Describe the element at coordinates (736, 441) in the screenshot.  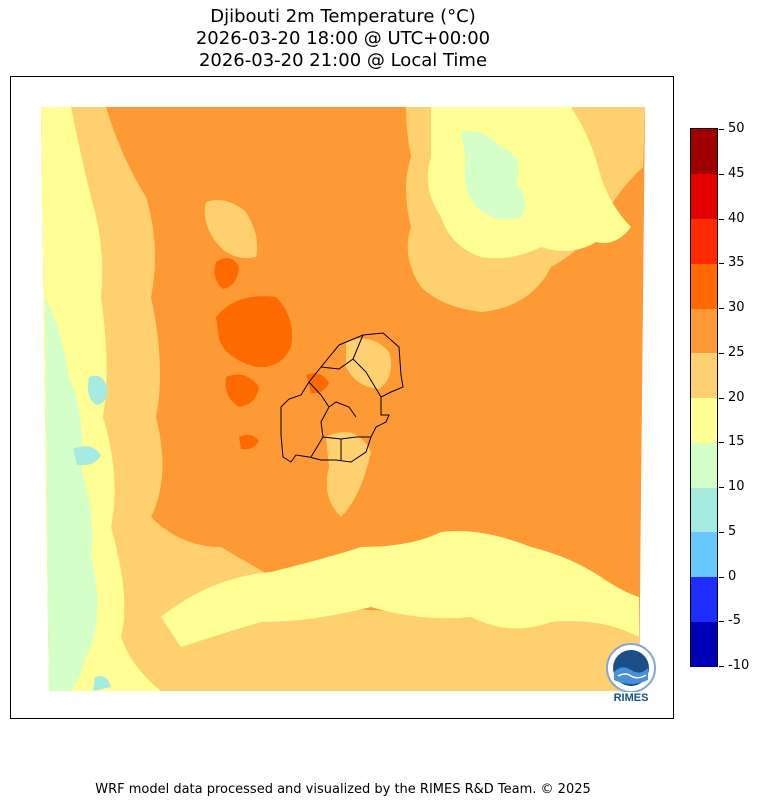
I see `colorbar-tick-label: 15` at that location.